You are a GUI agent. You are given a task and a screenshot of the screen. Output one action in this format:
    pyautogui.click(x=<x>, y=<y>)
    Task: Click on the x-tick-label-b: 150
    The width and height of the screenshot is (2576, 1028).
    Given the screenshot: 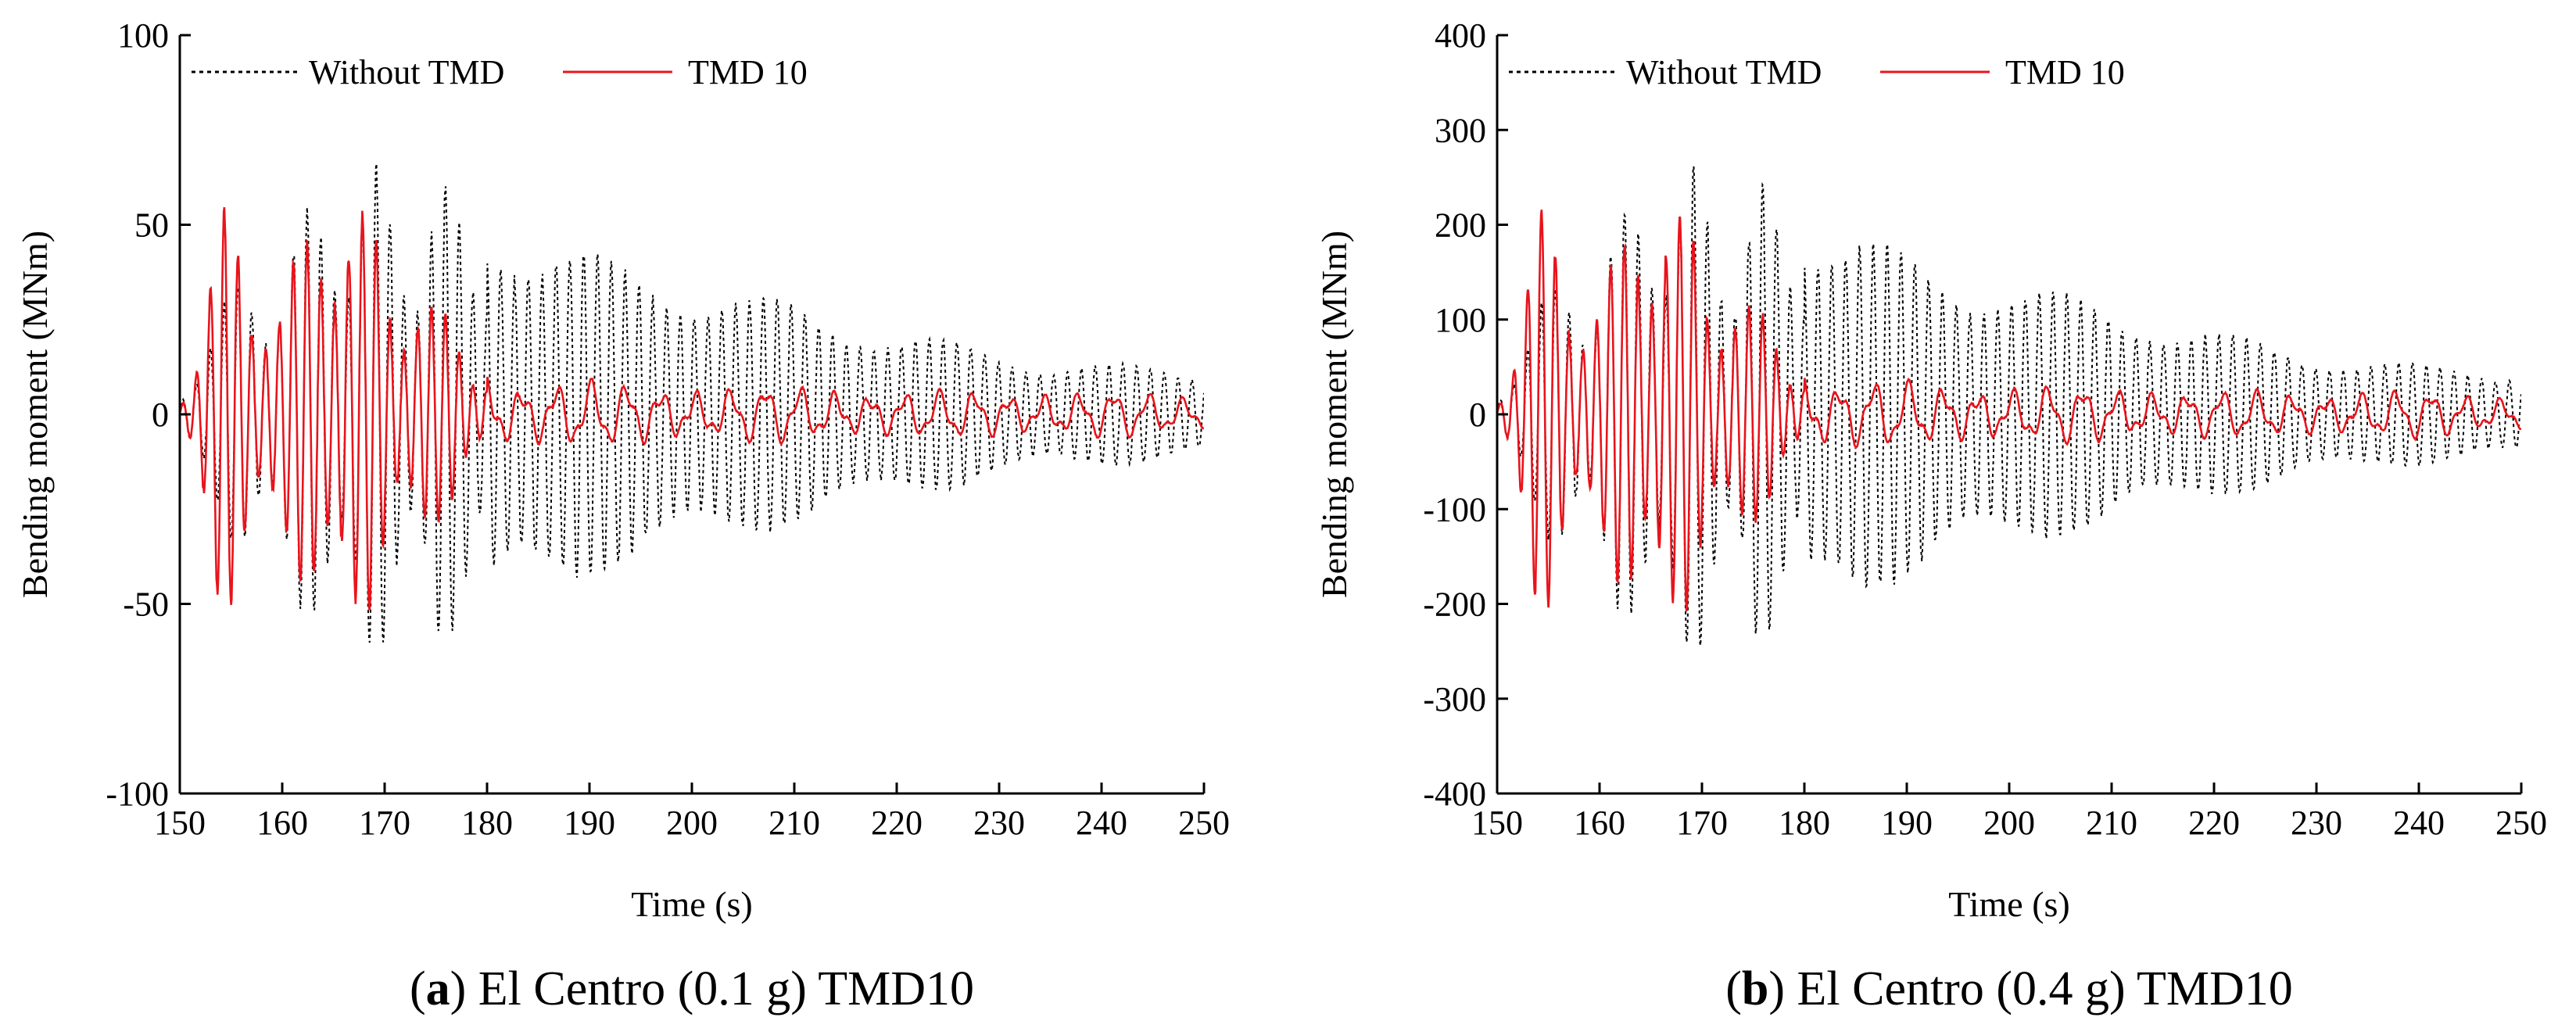 What is the action you would take?
    pyautogui.click(x=1497, y=823)
    